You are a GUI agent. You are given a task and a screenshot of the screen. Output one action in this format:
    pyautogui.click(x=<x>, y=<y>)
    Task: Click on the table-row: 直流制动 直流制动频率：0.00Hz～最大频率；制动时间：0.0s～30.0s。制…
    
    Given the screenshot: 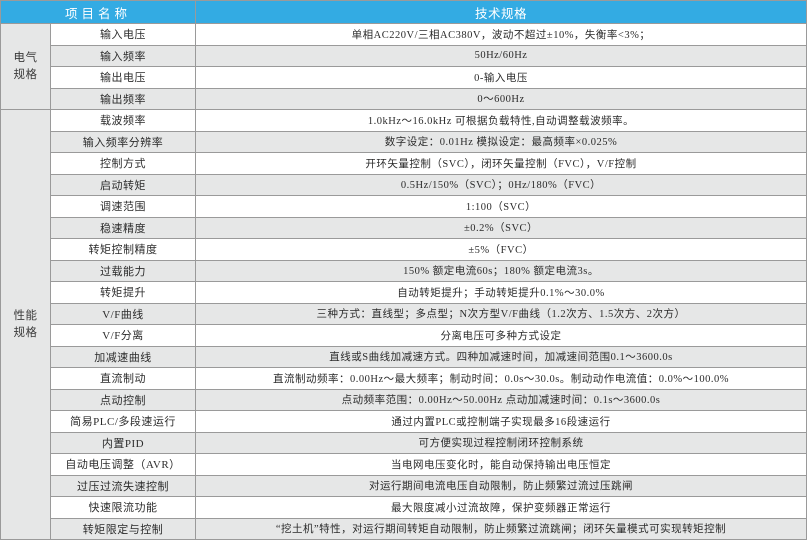 What is the action you would take?
    pyautogui.click(x=404, y=378)
    